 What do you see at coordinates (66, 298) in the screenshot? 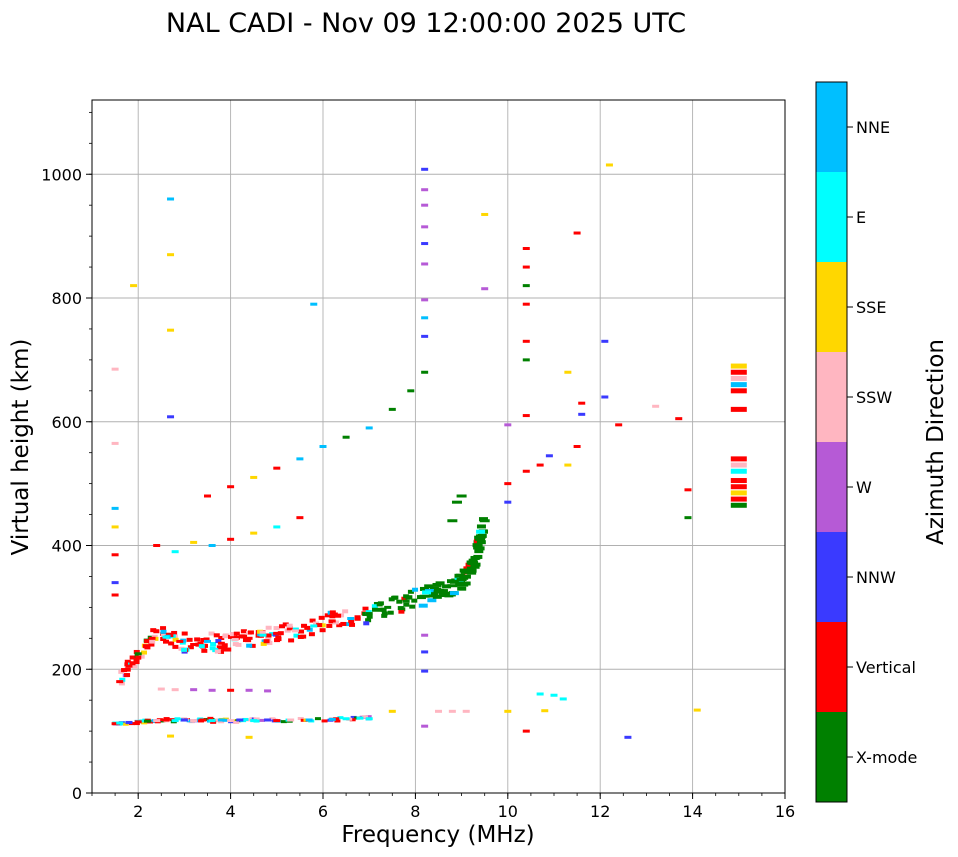
I see `y-tick-label: 800` at bounding box center [66, 298].